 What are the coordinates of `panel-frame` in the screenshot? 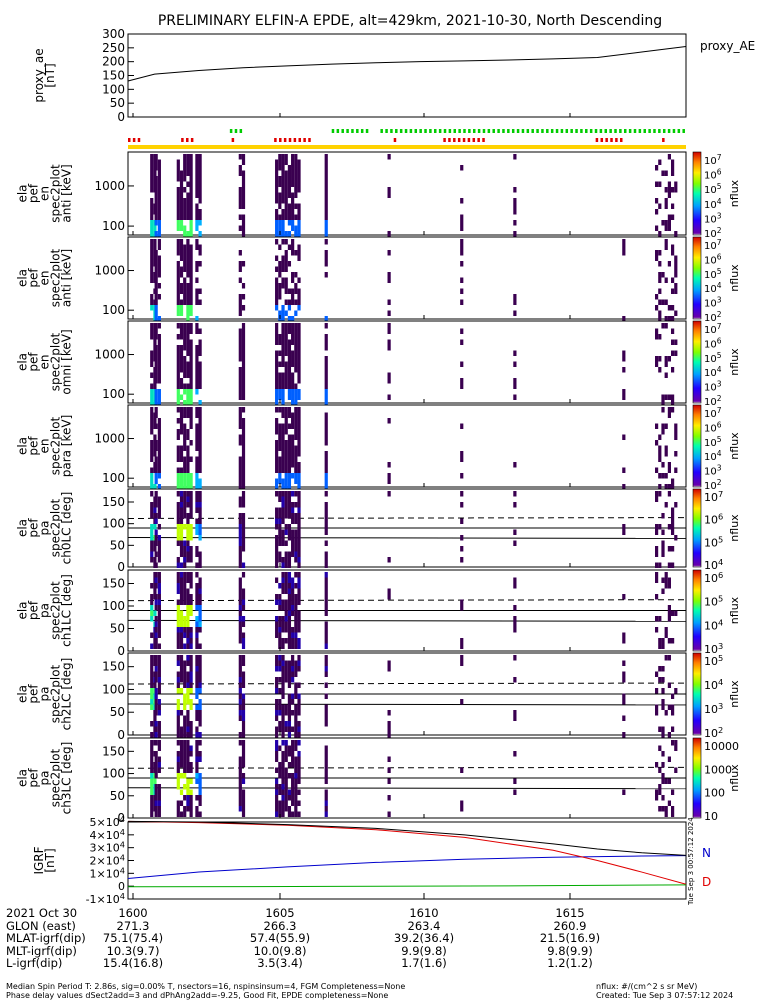 It's located at (407, 278).